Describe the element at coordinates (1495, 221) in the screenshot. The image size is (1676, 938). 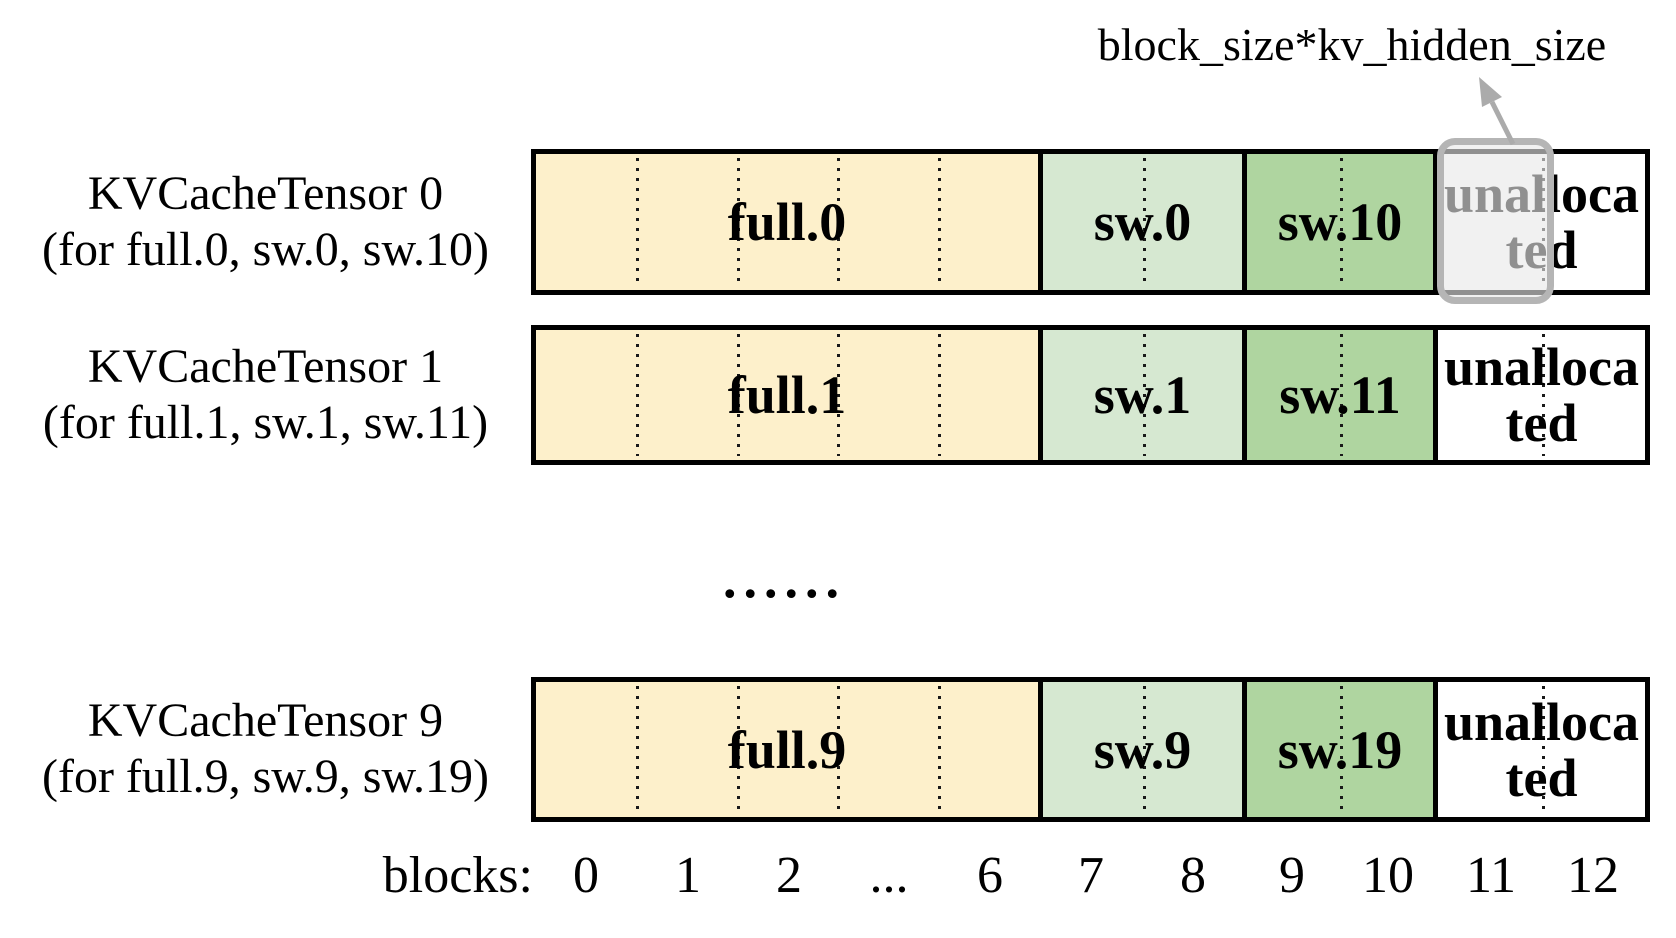
I see `block-highlight-outline` at that location.